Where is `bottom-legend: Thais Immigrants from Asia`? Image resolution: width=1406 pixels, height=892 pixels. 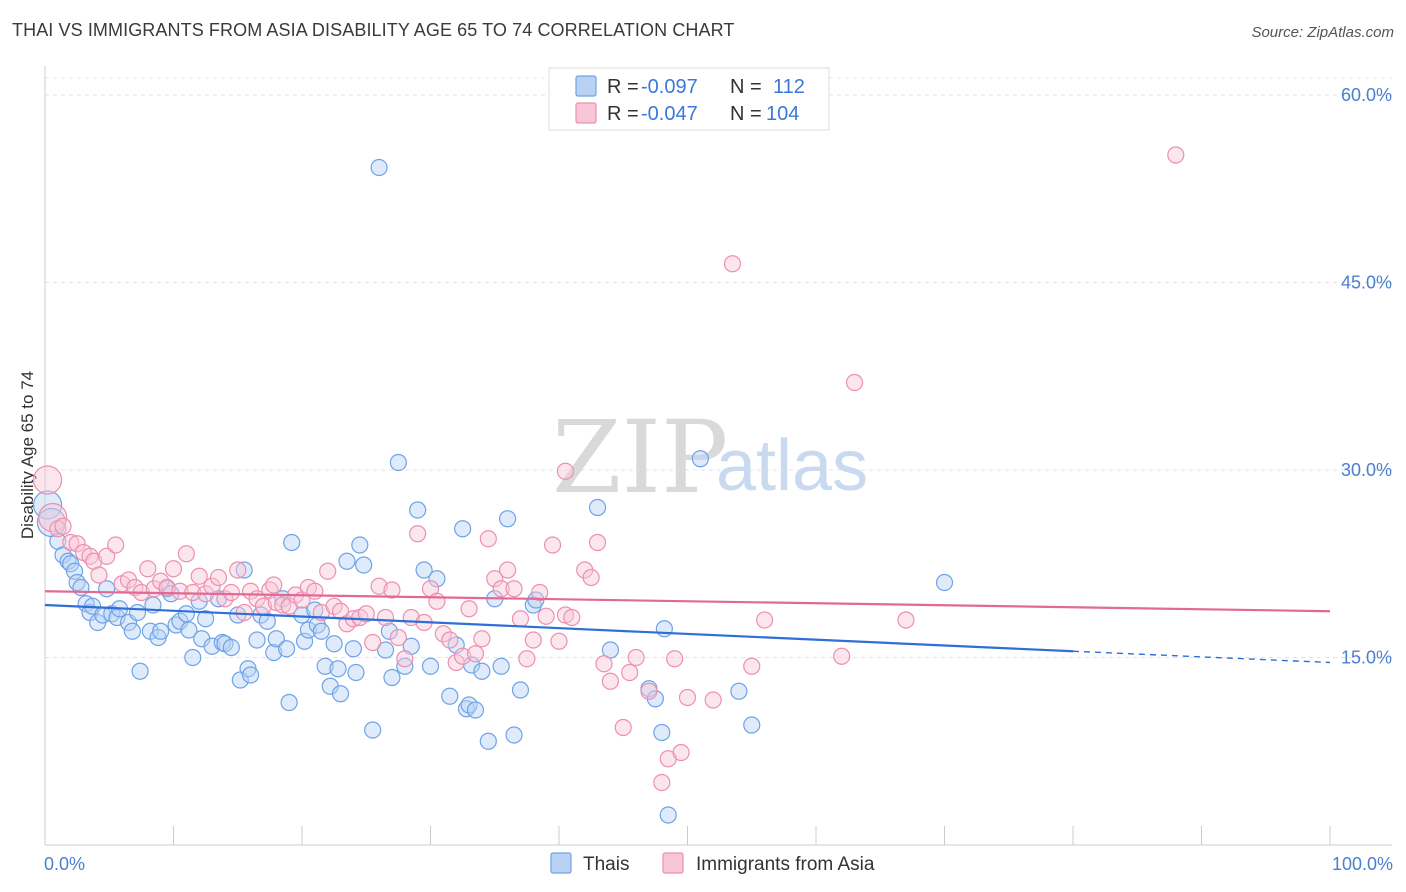
bottom-legend: Thais Immigrants from Asia is located at coordinates (712, 863).